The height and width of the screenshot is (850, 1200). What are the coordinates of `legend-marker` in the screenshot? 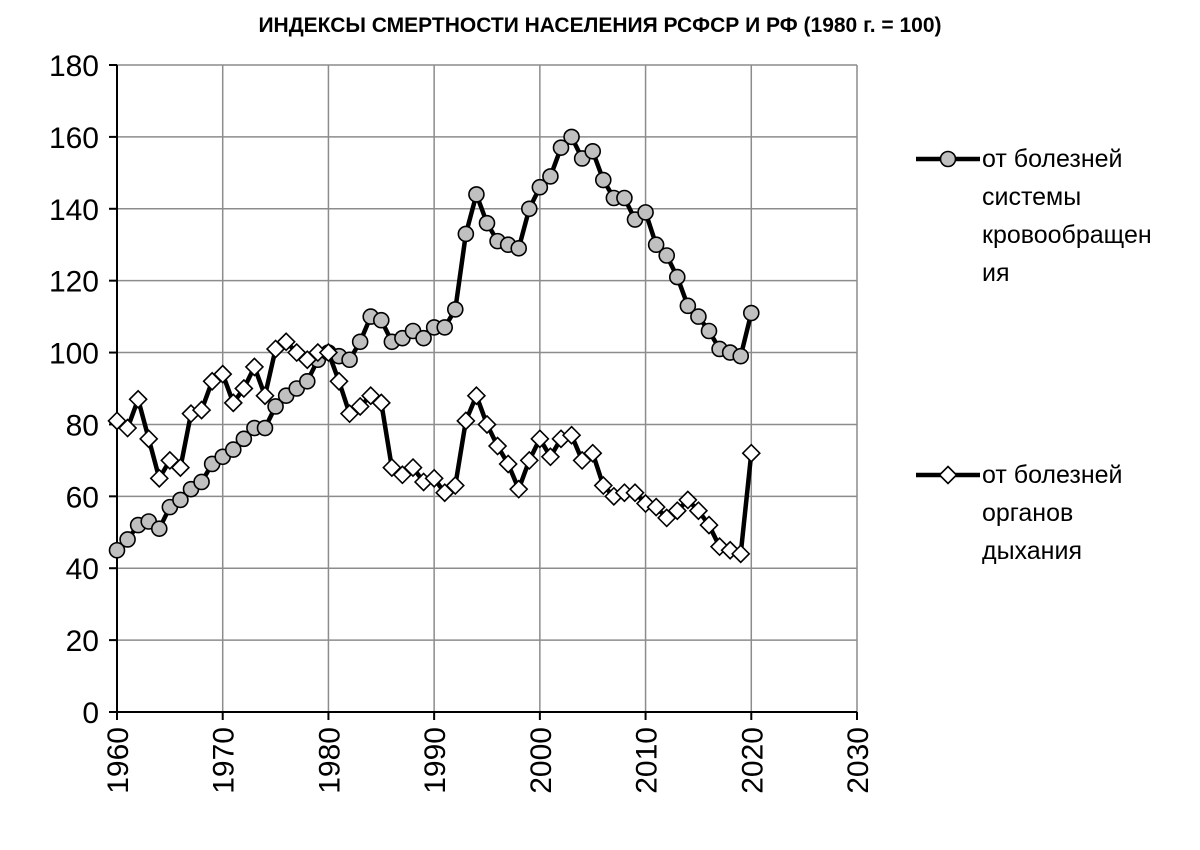 It's located at (948, 159).